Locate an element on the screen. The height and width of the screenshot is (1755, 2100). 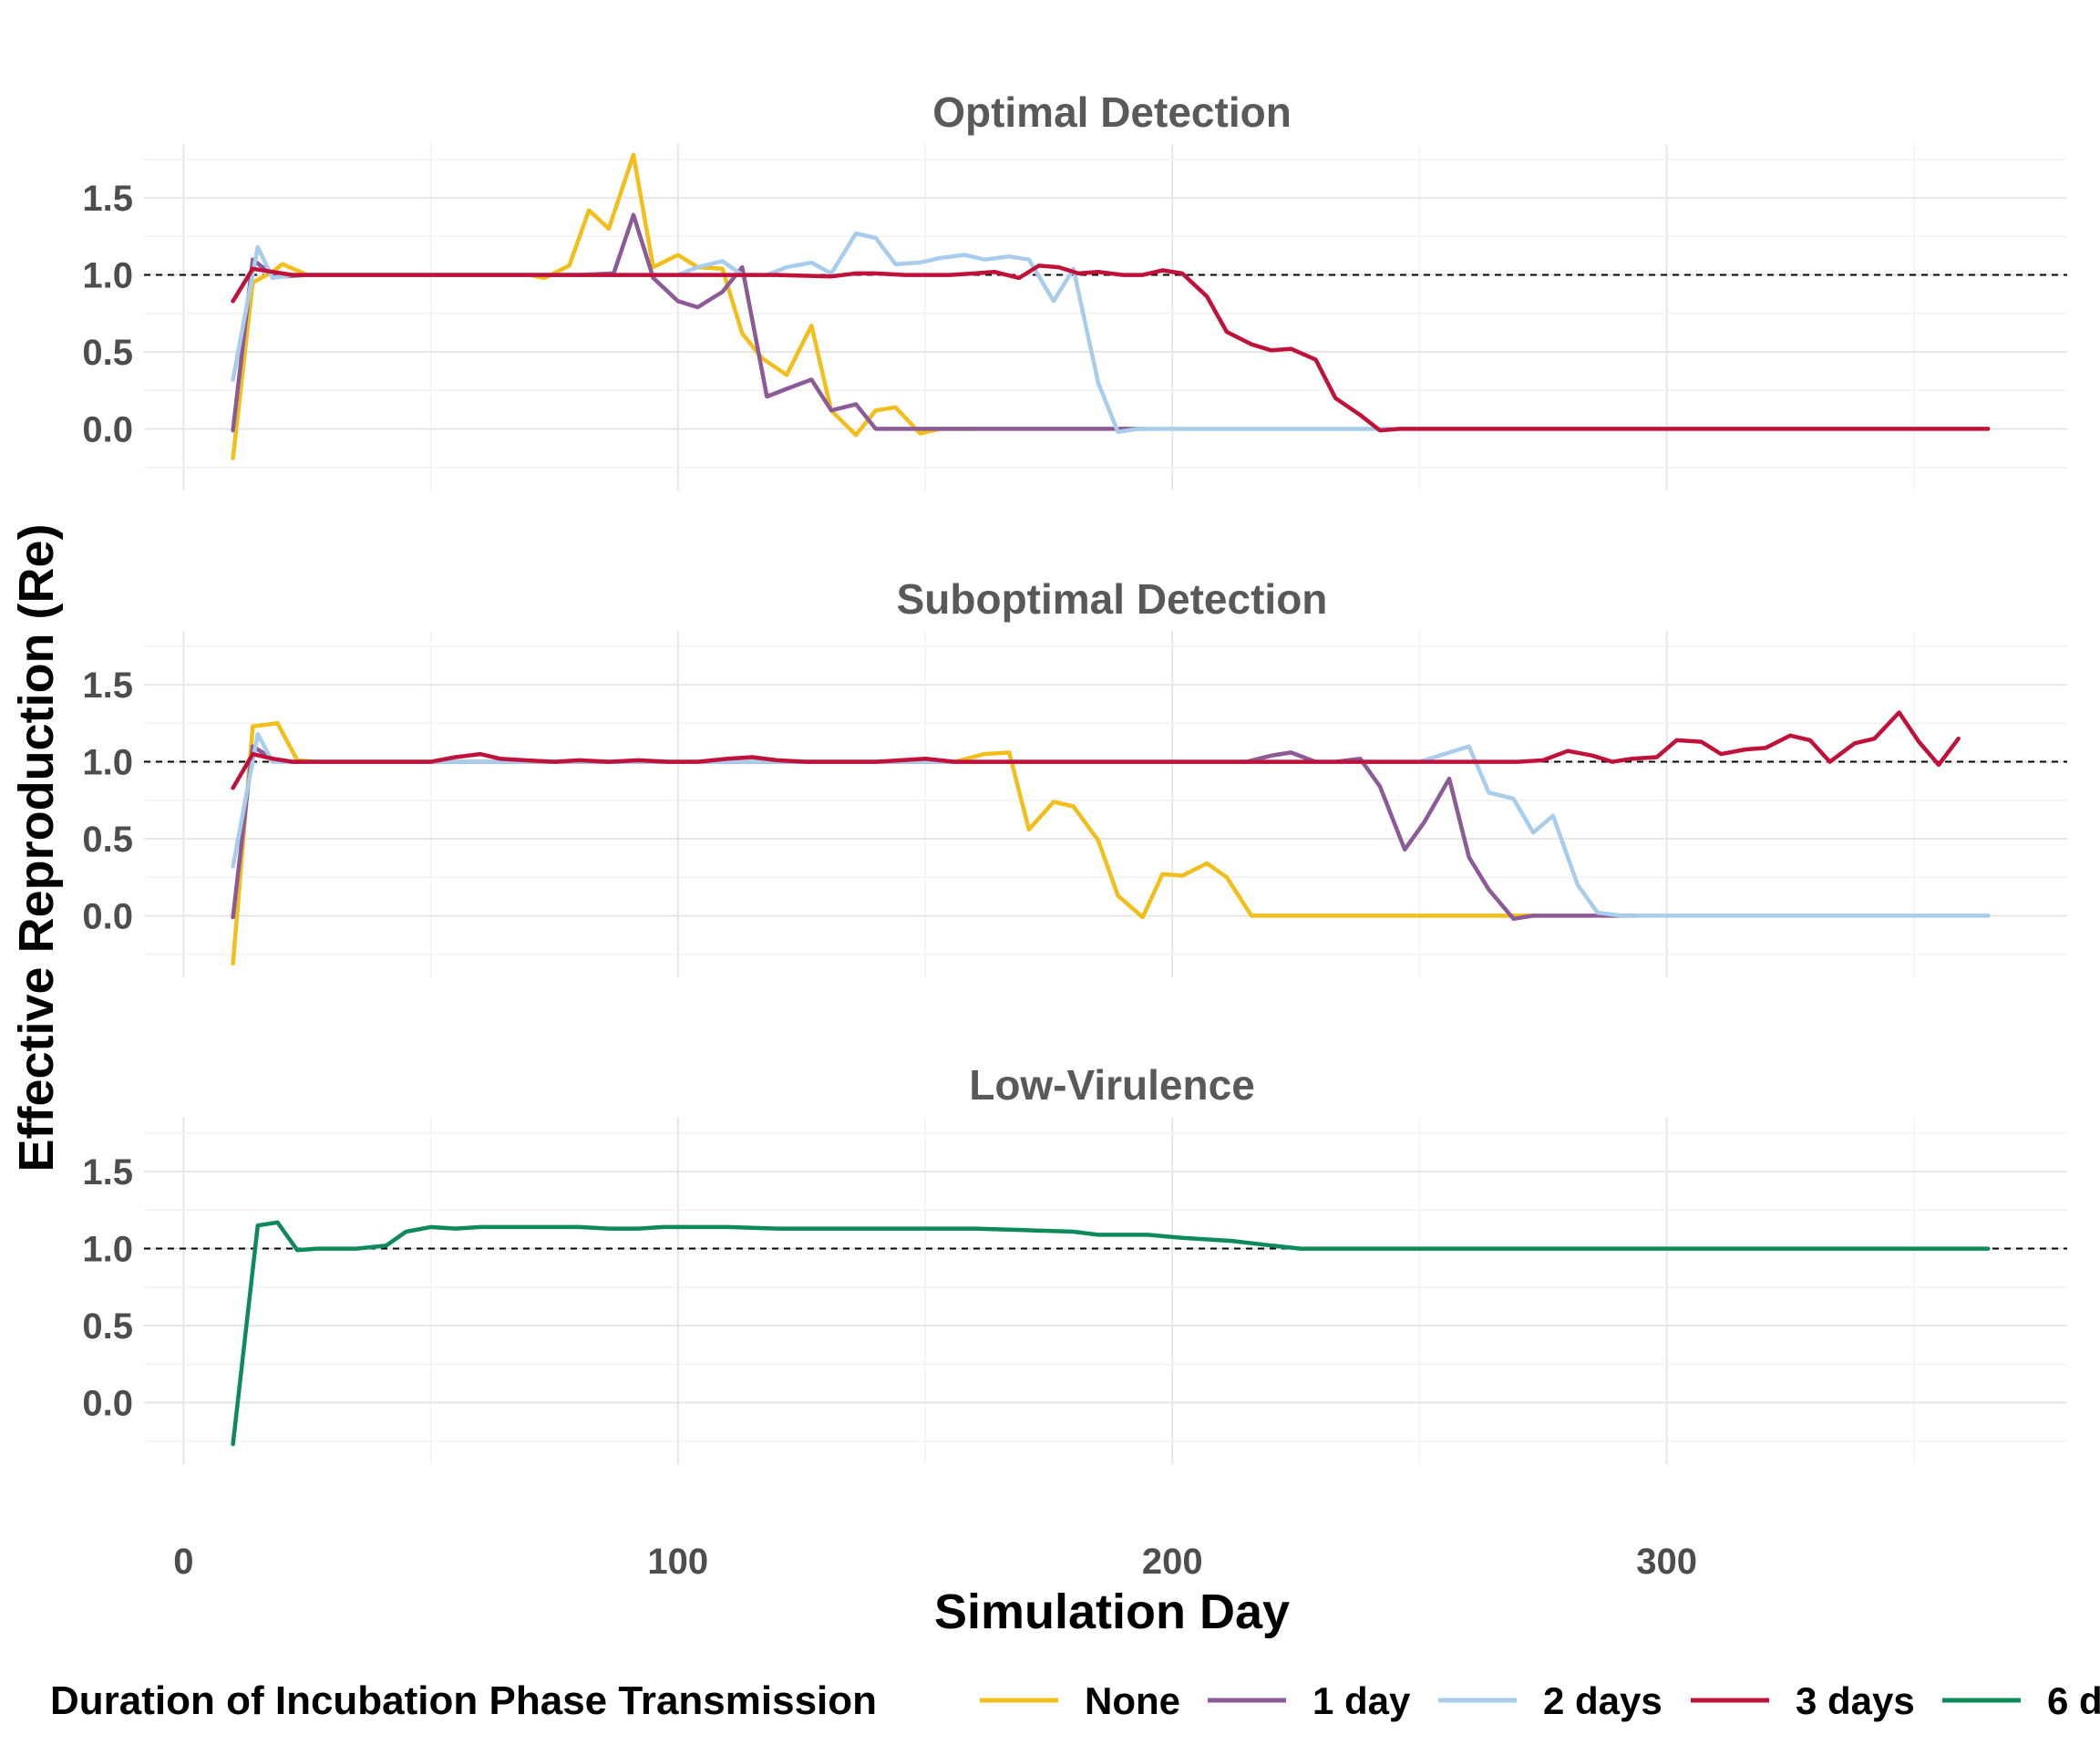
x-tick-label: 200 is located at coordinates (1173, 1562).